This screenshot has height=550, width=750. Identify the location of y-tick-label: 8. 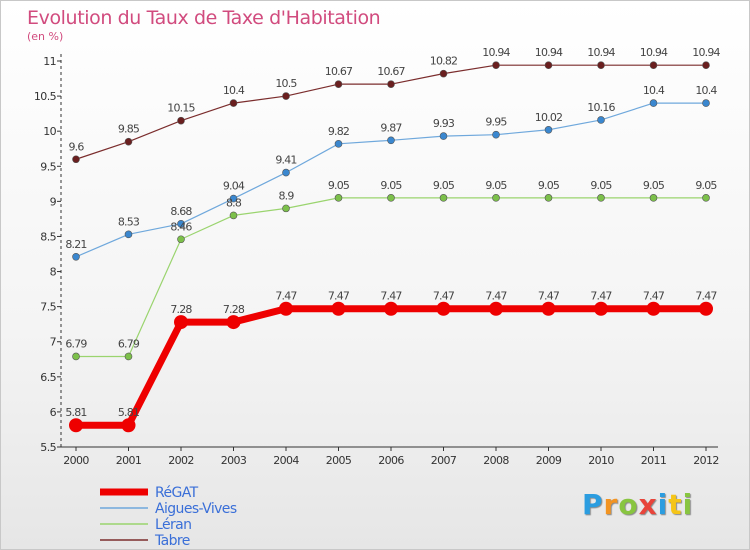
(53, 272).